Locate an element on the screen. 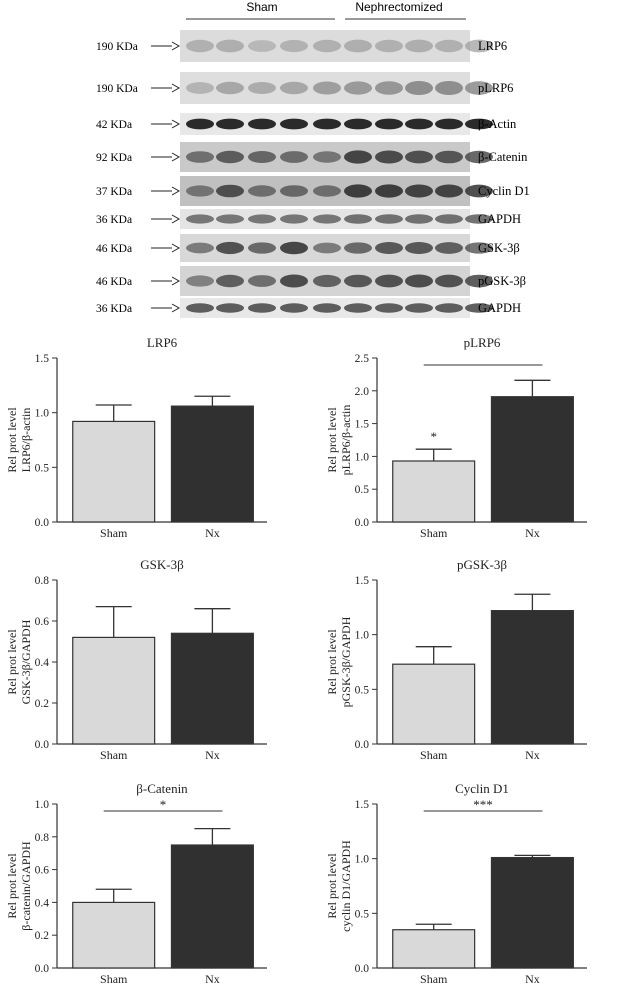  y-tick-label: 0.5 is located at coordinates (362, 914).